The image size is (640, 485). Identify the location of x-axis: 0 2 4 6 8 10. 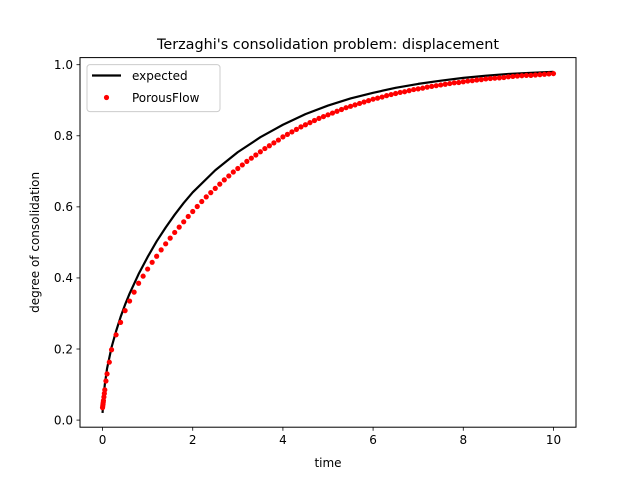
(330, 437).